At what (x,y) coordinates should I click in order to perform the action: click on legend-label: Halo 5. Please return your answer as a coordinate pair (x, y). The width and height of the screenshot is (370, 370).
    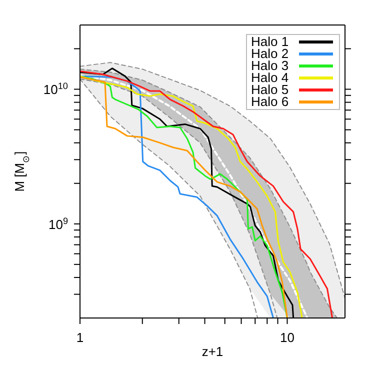
    Looking at the image, I should click on (270, 89).